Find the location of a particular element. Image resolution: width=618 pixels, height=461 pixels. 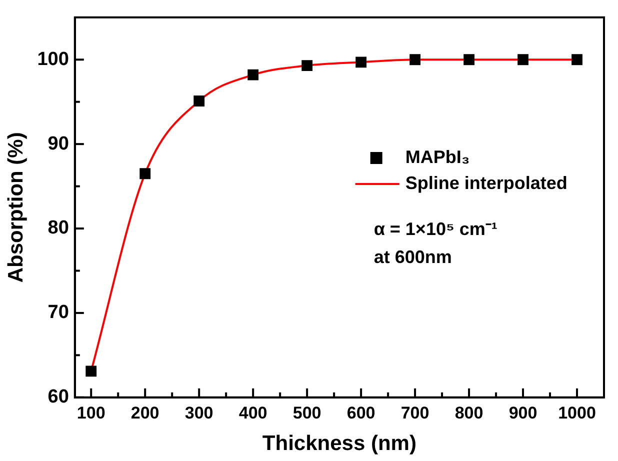

y-tick-label: 80 is located at coordinates (58, 228).